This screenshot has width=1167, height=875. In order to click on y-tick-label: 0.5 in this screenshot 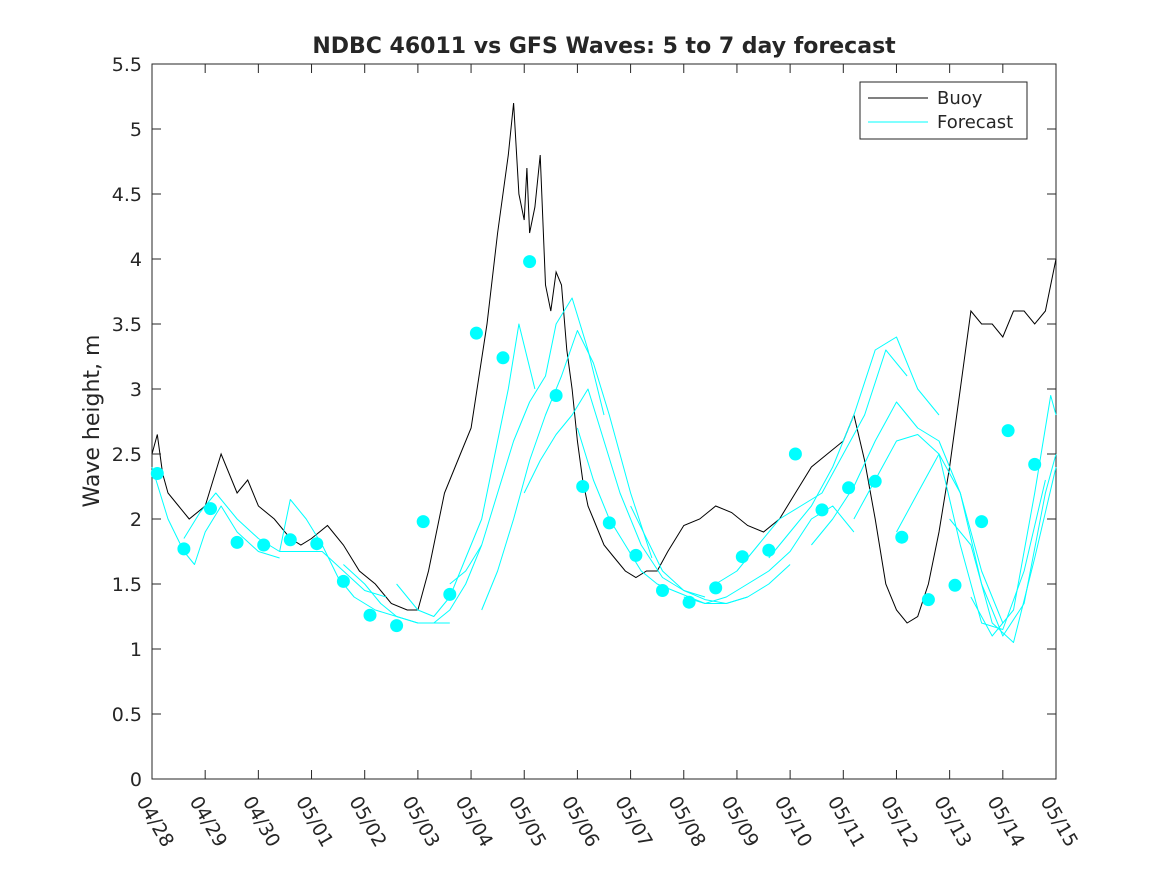, I will do `click(127, 715)`.